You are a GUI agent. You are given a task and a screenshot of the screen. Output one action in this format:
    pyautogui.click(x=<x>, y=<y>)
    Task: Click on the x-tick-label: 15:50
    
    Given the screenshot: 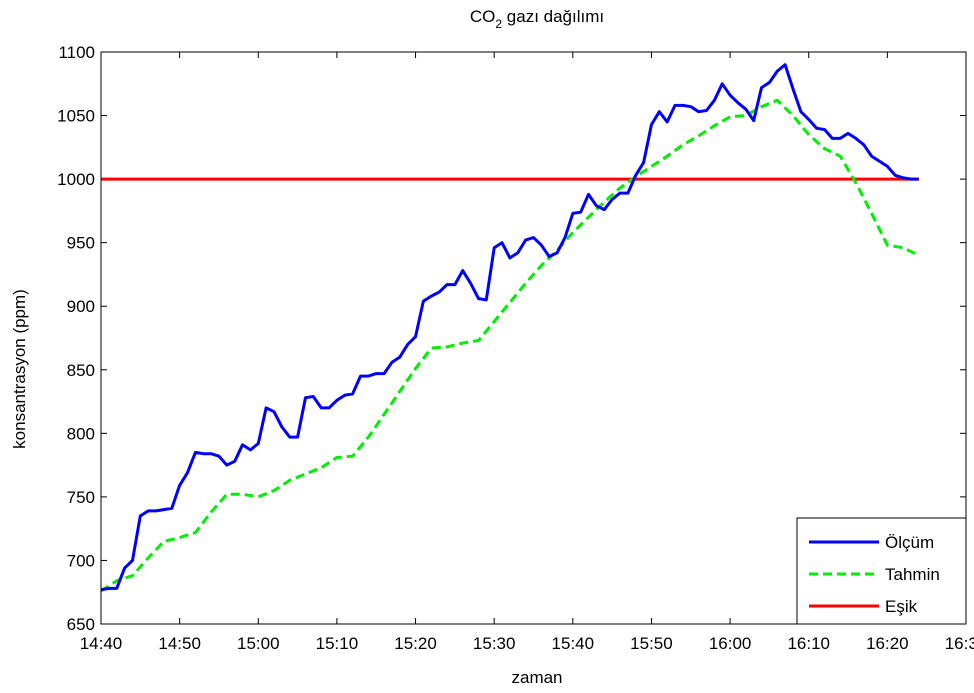 What is the action you would take?
    pyautogui.click(x=651, y=643)
    